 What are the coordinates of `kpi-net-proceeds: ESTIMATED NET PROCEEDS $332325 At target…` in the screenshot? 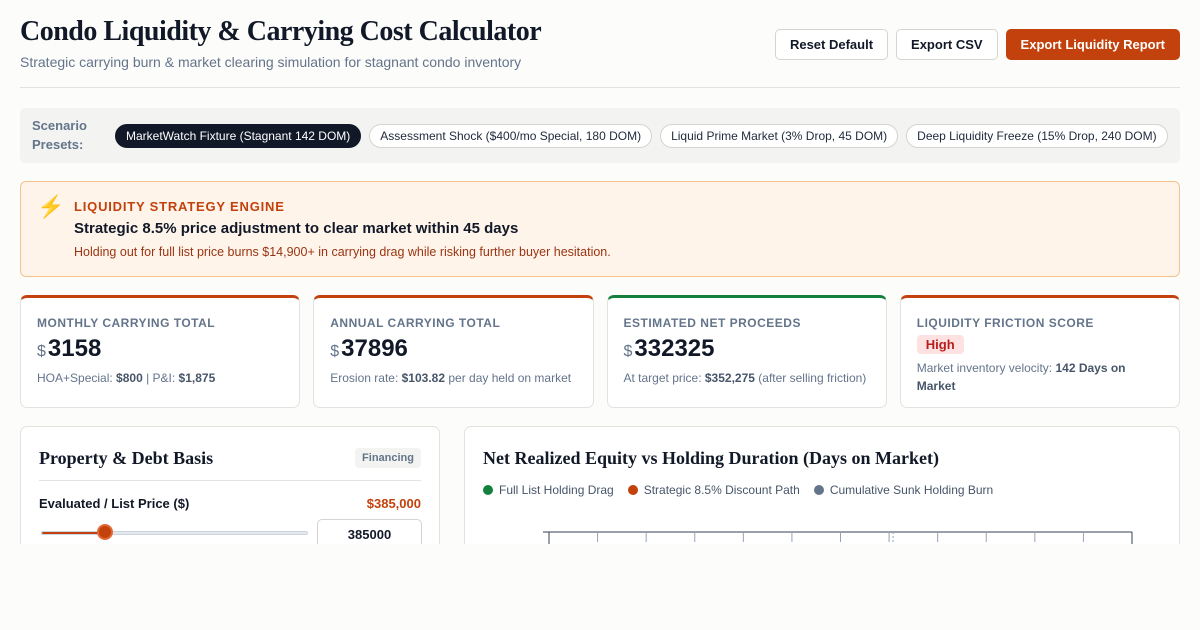 It's located at (746, 351).